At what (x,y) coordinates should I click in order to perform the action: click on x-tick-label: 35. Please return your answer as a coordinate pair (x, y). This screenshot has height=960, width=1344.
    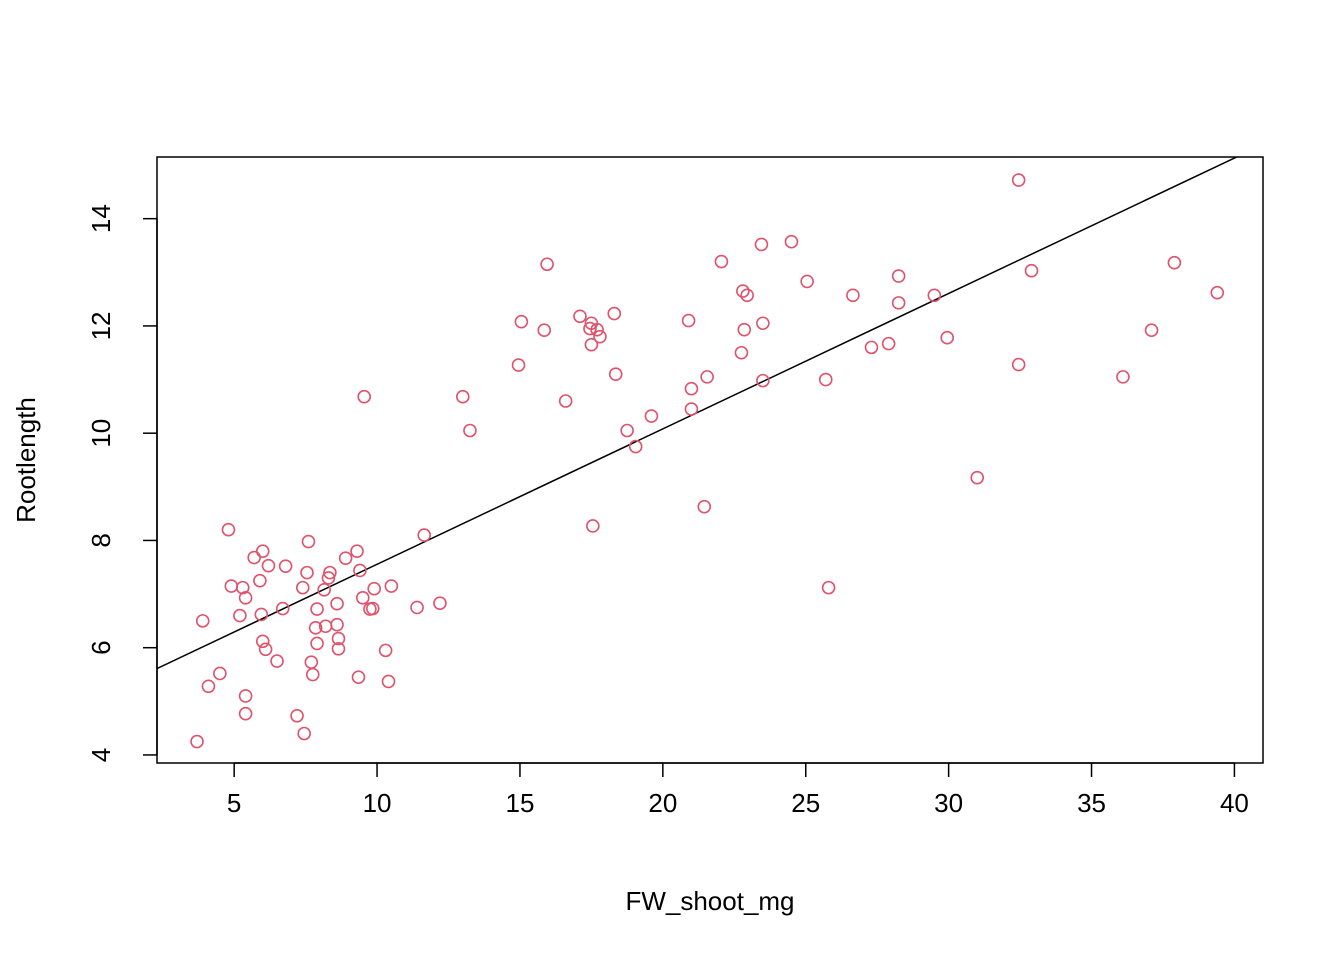
    Looking at the image, I should click on (1091, 803).